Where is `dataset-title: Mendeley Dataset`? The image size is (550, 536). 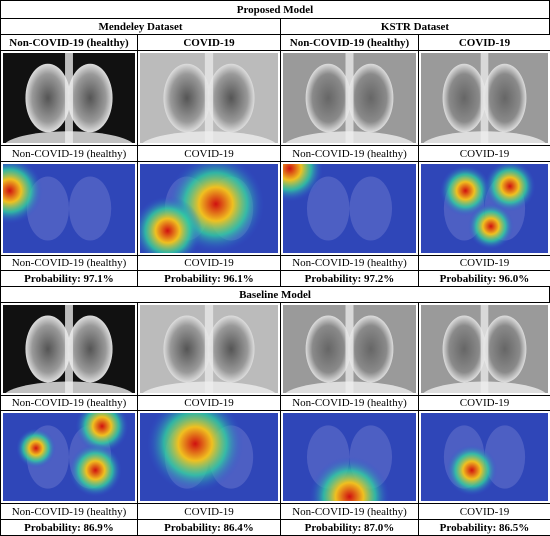
dataset-title: Mendeley Dataset is located at coordinates (140, 26).